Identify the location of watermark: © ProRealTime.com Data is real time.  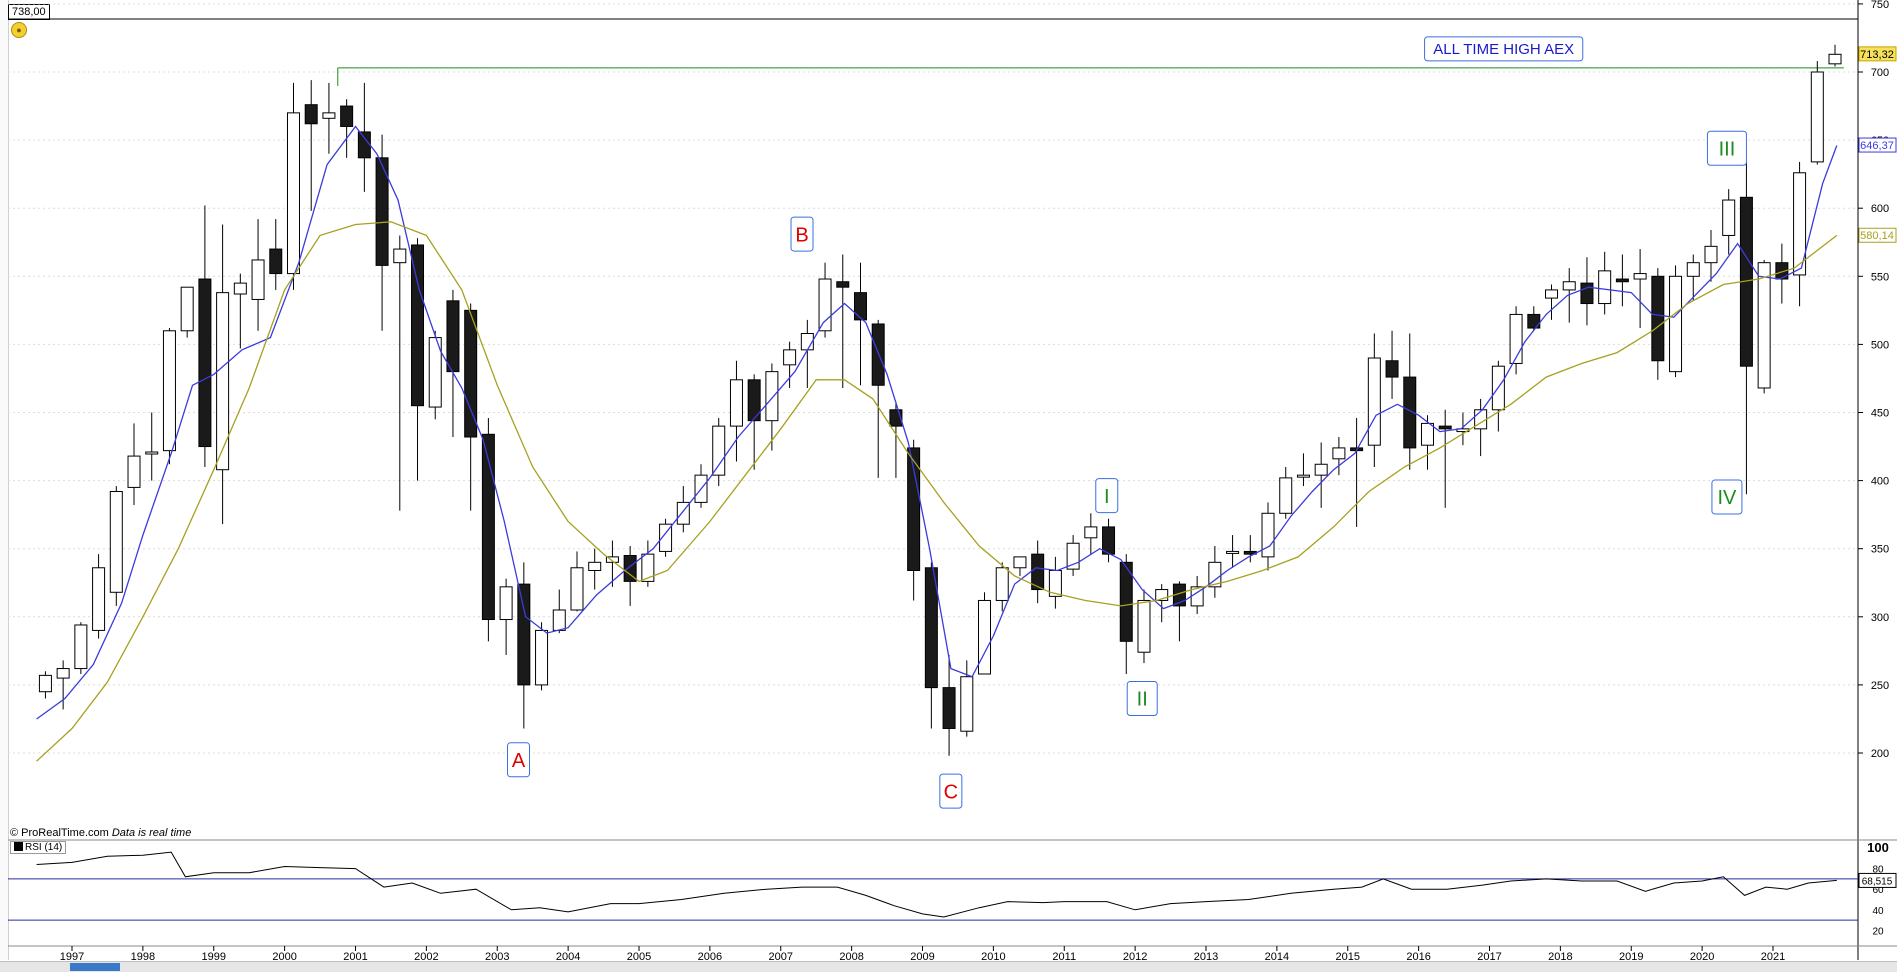
(100, 833).